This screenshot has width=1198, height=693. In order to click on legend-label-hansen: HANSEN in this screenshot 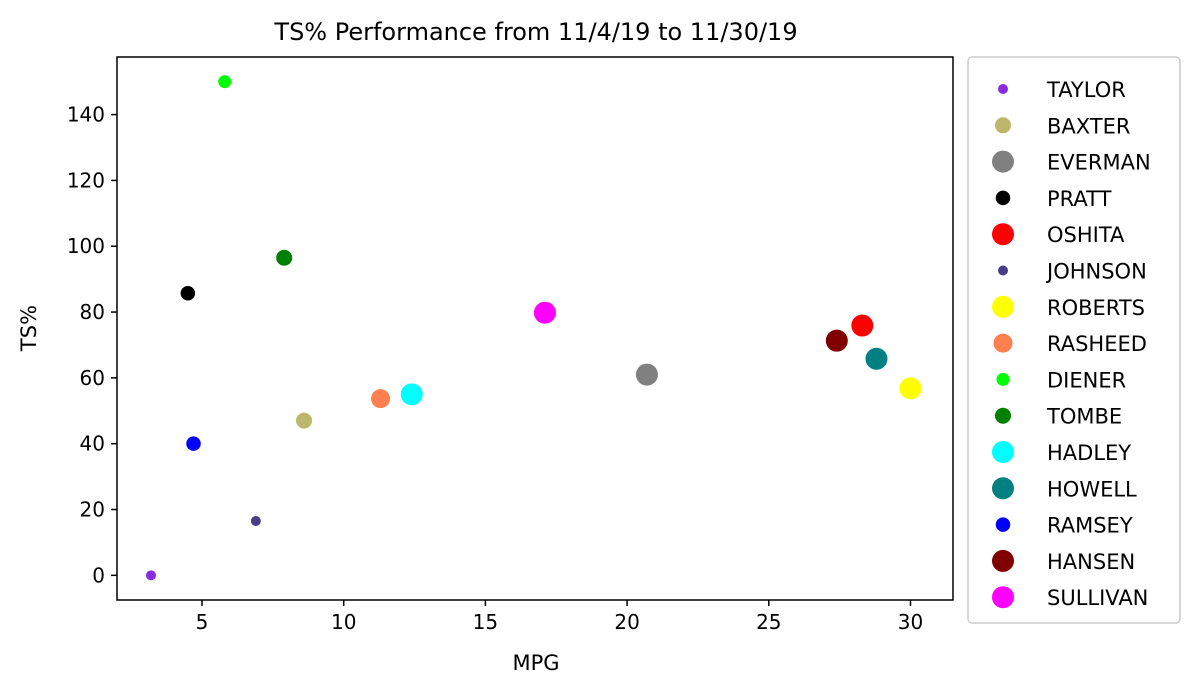, I will do `click(1091, 562)`.